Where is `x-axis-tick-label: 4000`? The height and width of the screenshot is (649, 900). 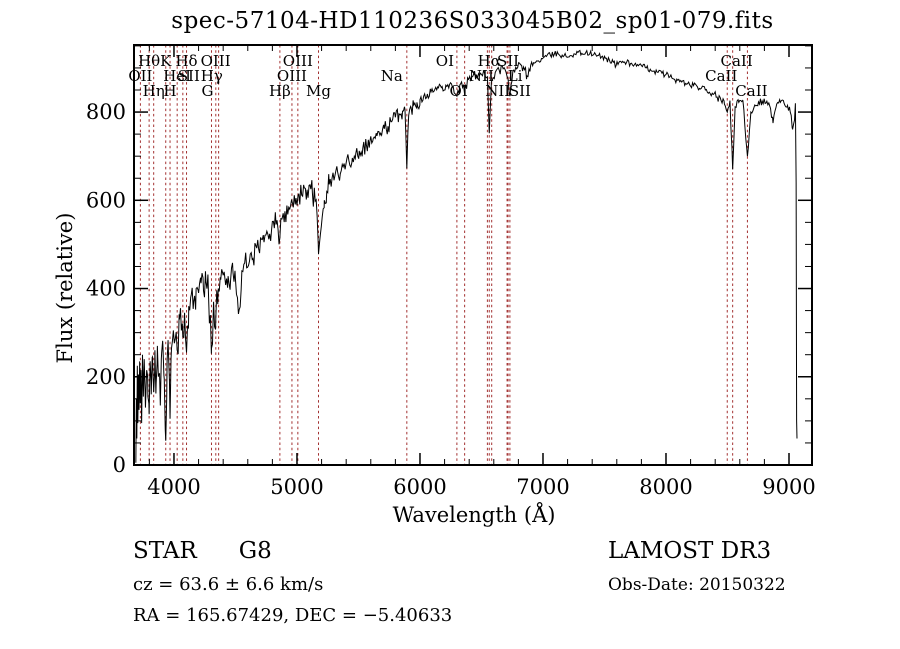 x-axis-tick-label: 4000 is located at coordinates (173, 487).